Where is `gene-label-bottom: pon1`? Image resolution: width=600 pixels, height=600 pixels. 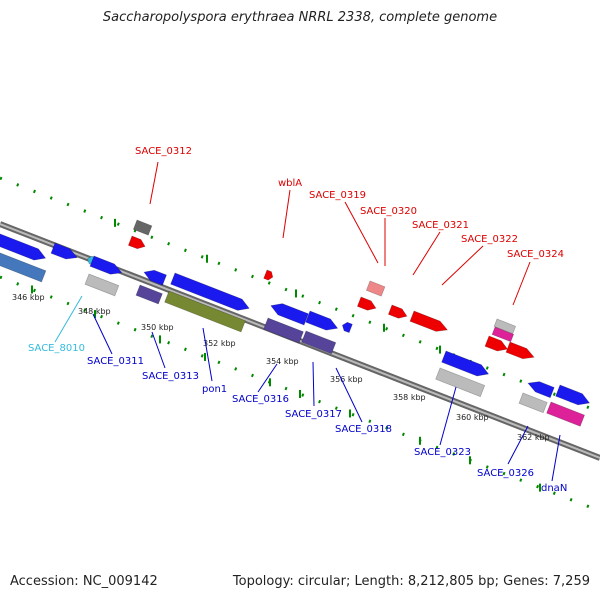 gene-label-bottom: pon1 is located at coordinates (214, 389).